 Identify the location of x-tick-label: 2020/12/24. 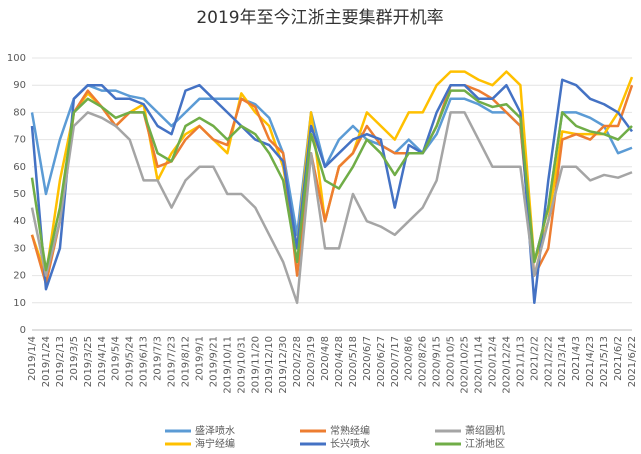
(506, 365).